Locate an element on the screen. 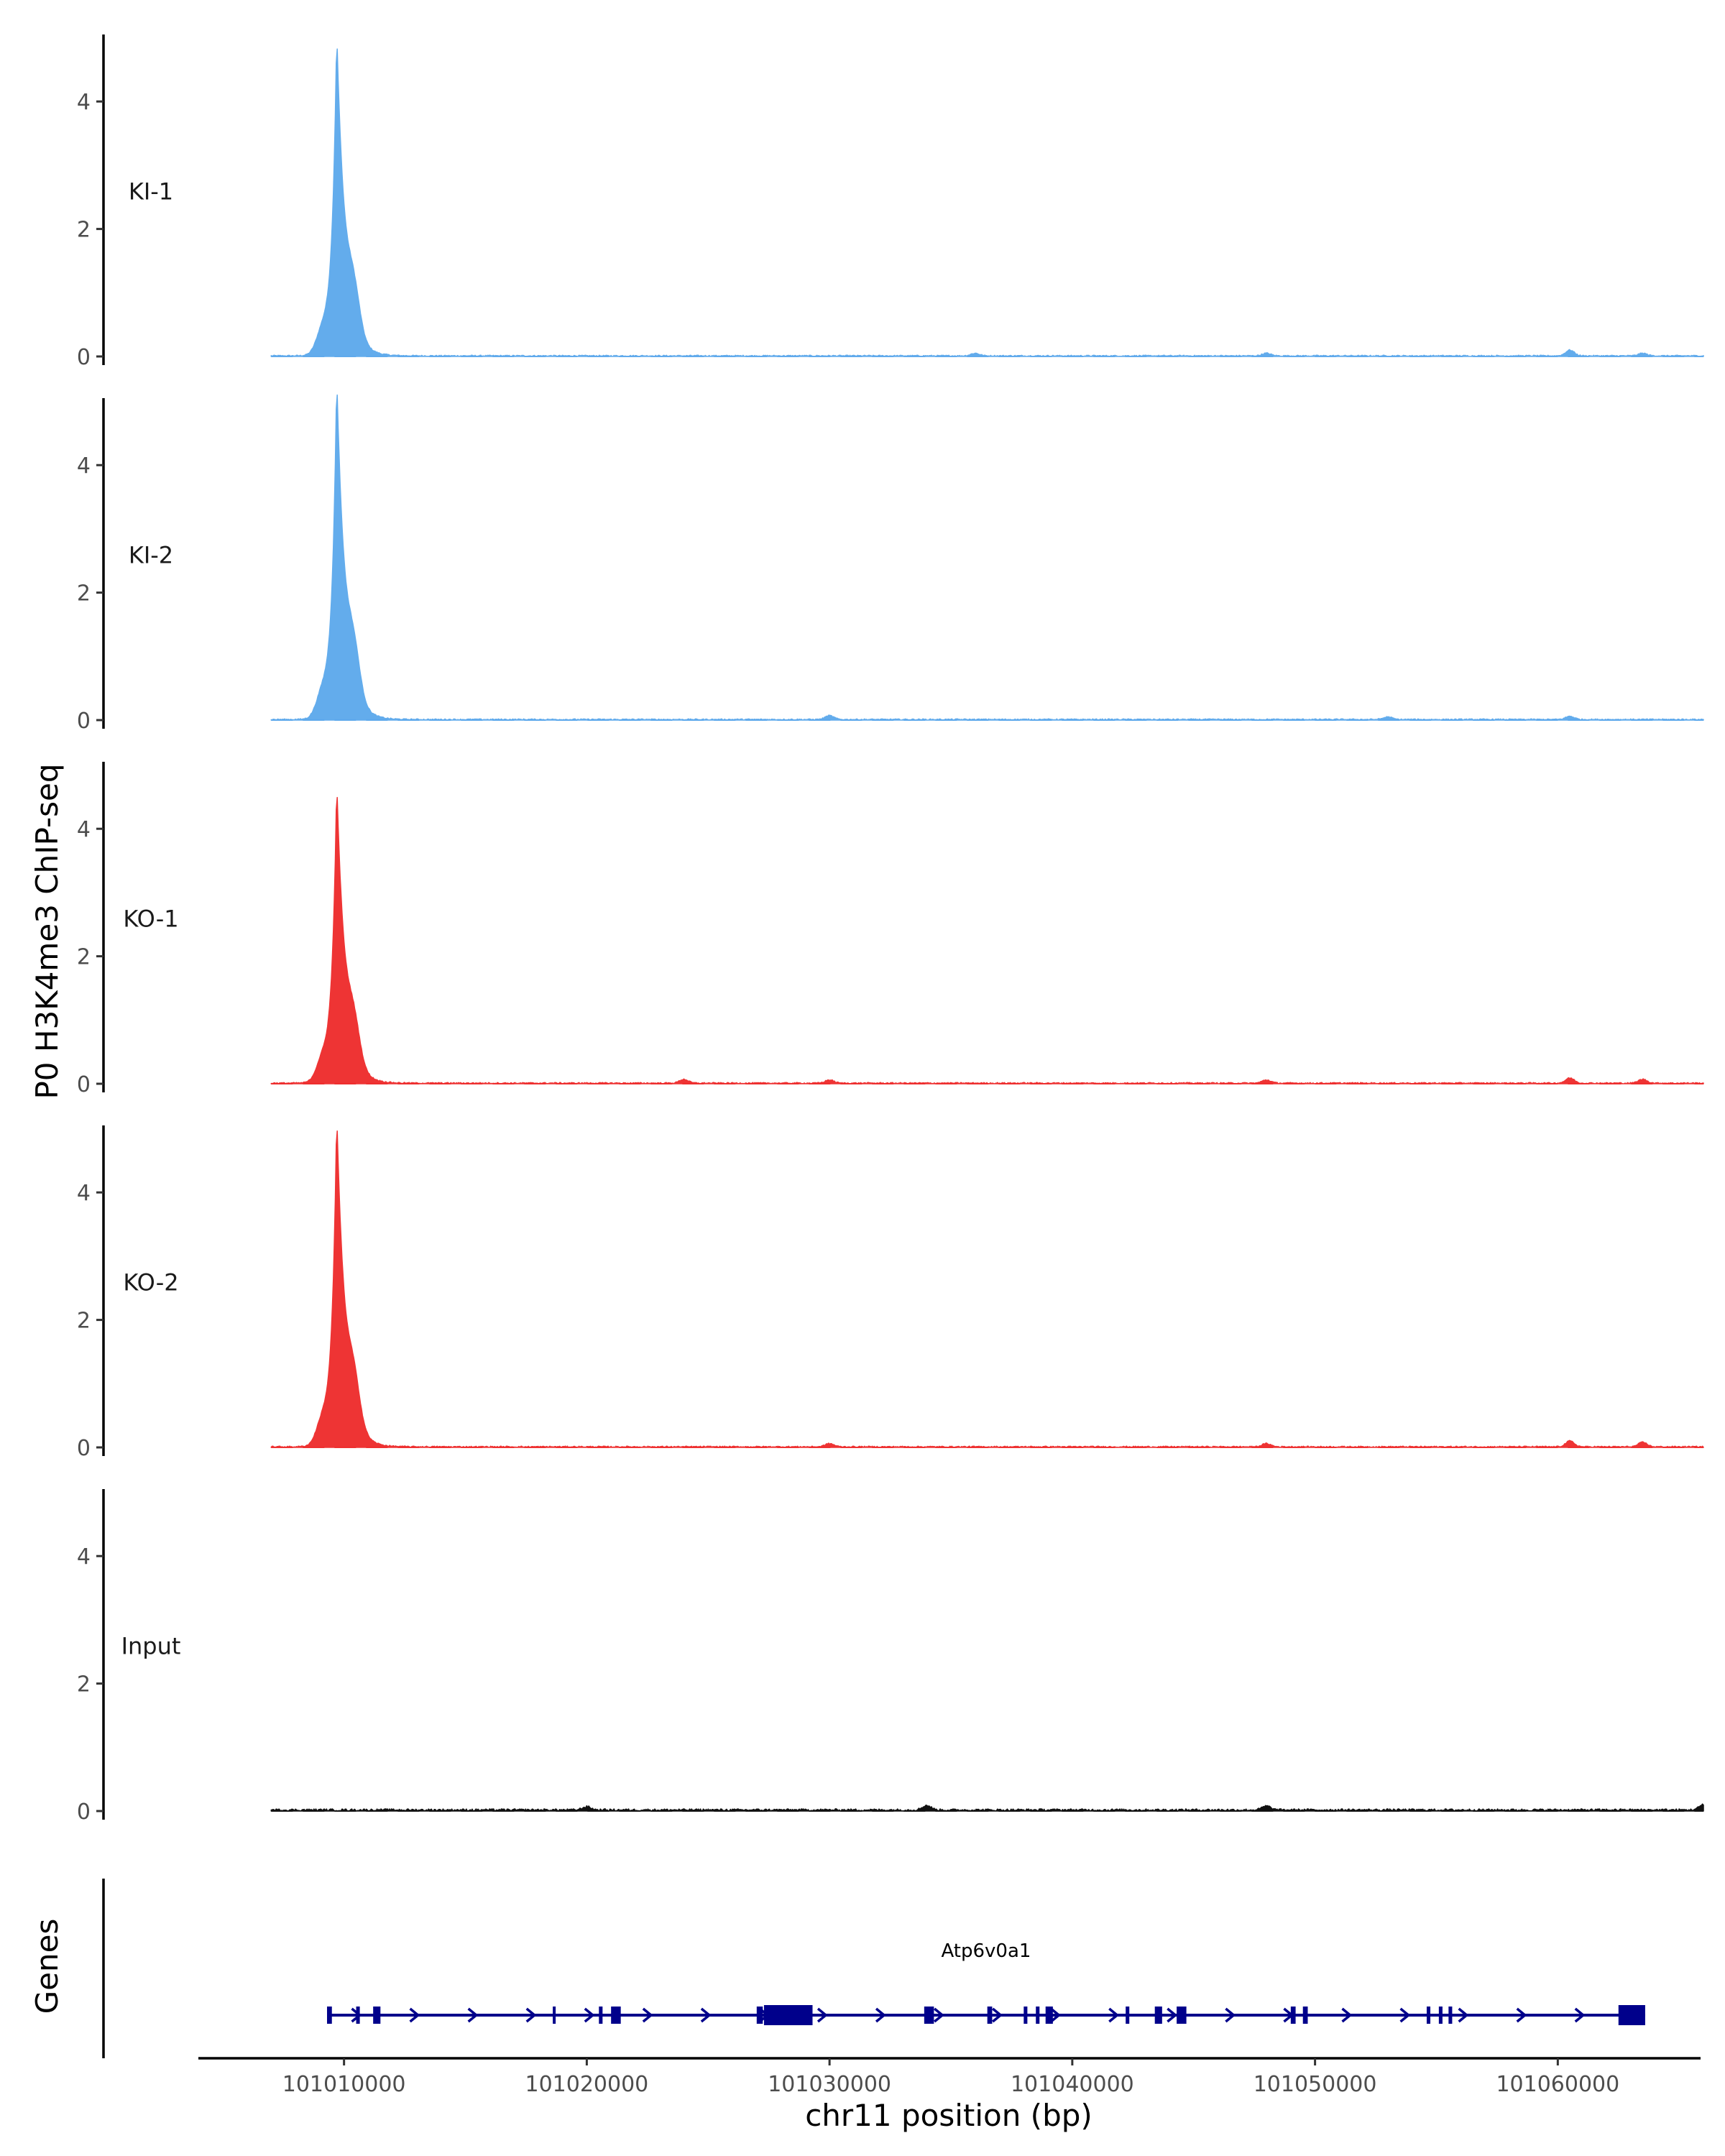 This screenshot has width=1725, height=2156. x-axis-title: chr11 position (bp) is located at coordinates (948, 2115).